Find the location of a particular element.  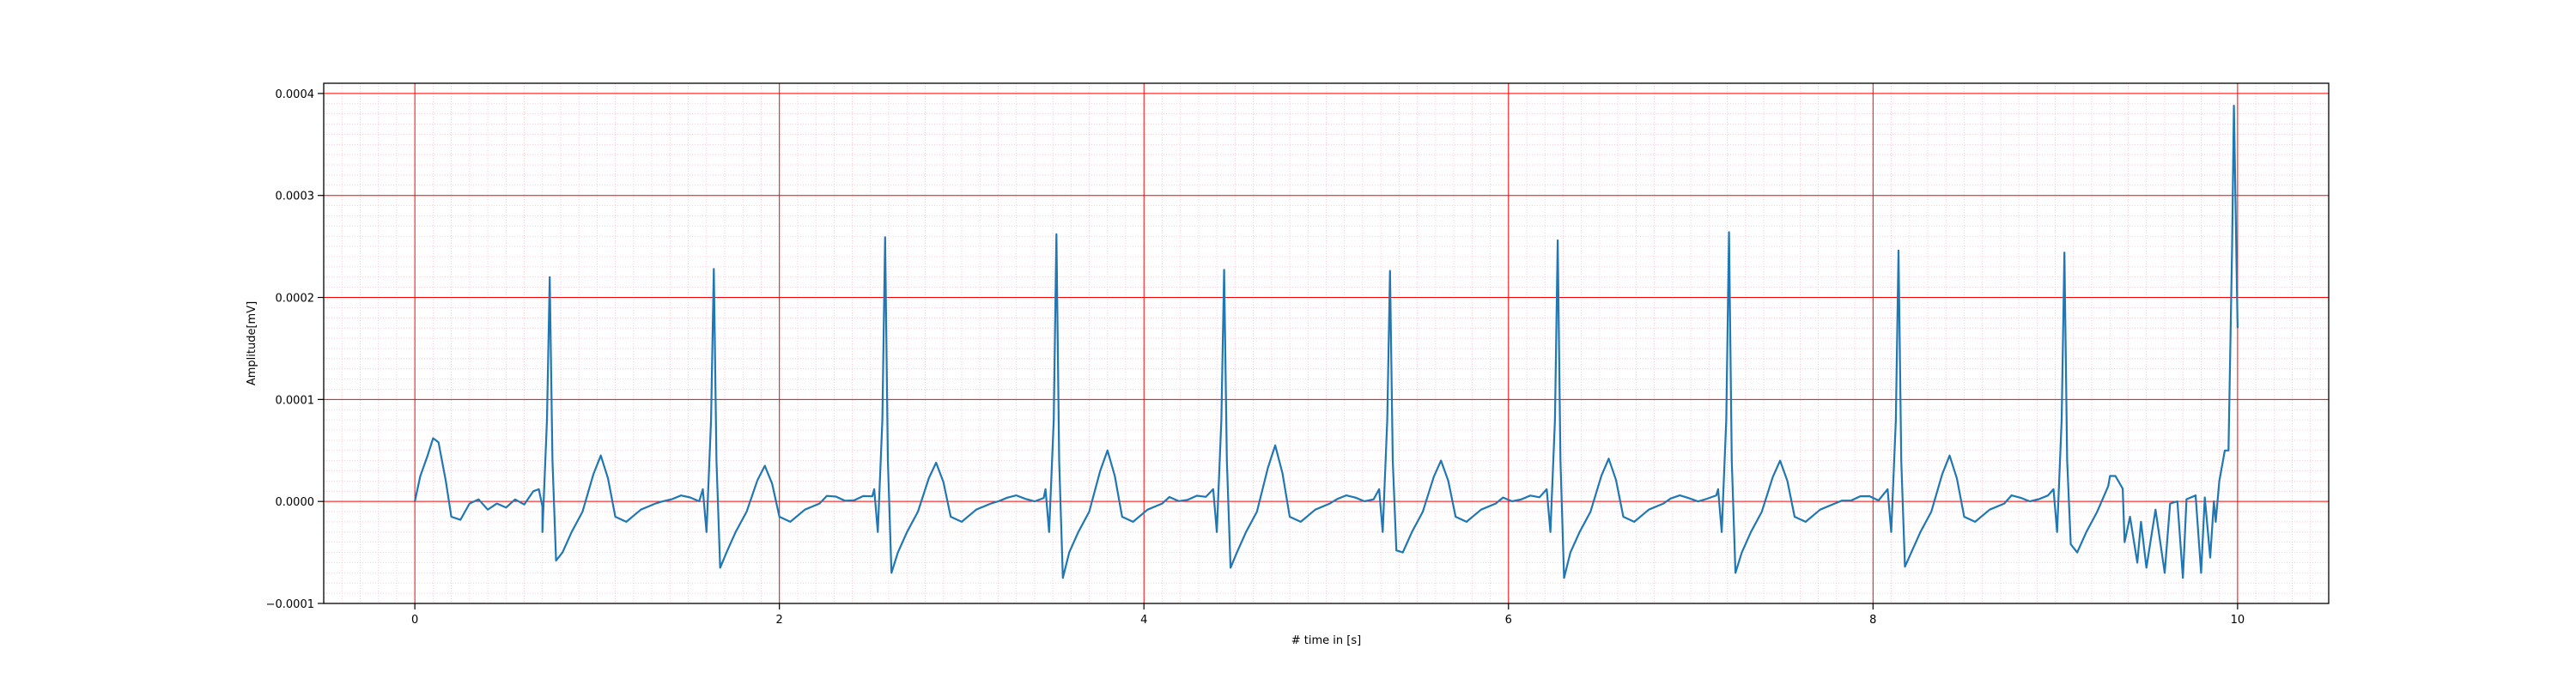

x-tick-label: 0 is located at coordinates (414, 620).